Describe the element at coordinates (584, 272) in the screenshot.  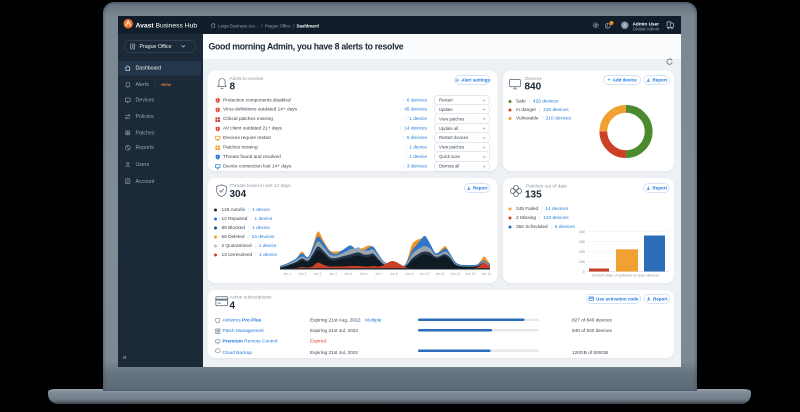
I see `svg-text: 0` at that location.